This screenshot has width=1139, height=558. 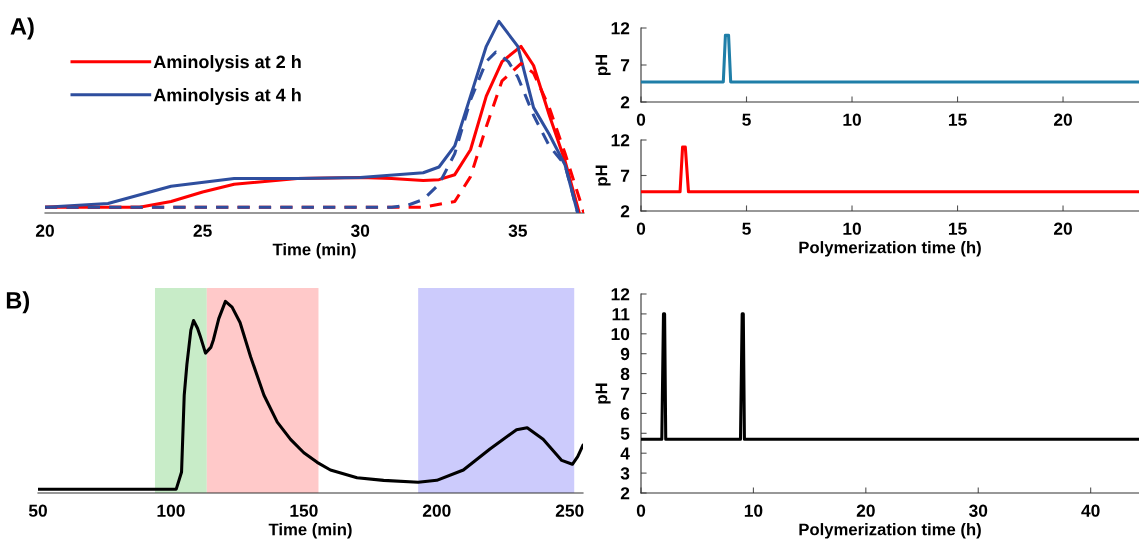 I want to click on y-tick-label: 11, so click(x=621, y=314).